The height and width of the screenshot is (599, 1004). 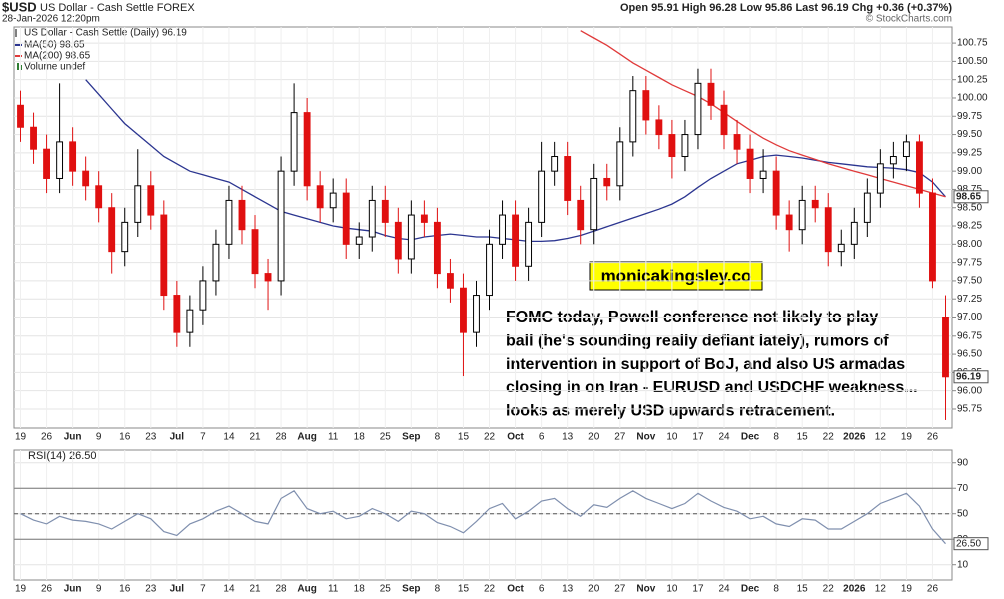 I want to click on y-tick-label: 100.25, so click(x=972, y=79).